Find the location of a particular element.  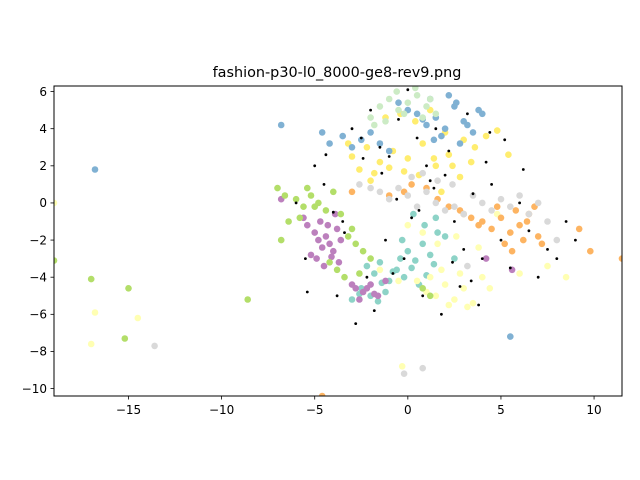

y-tick-label: 4 is located at coordinates (43, 129).